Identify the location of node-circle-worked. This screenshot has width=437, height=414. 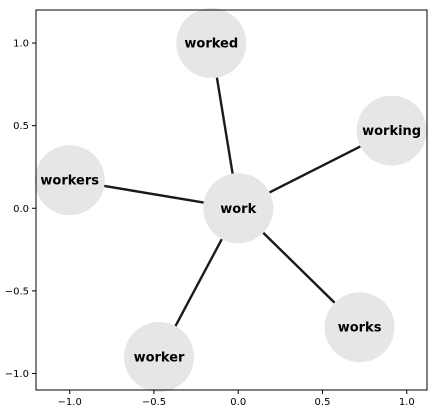
(211, 43).